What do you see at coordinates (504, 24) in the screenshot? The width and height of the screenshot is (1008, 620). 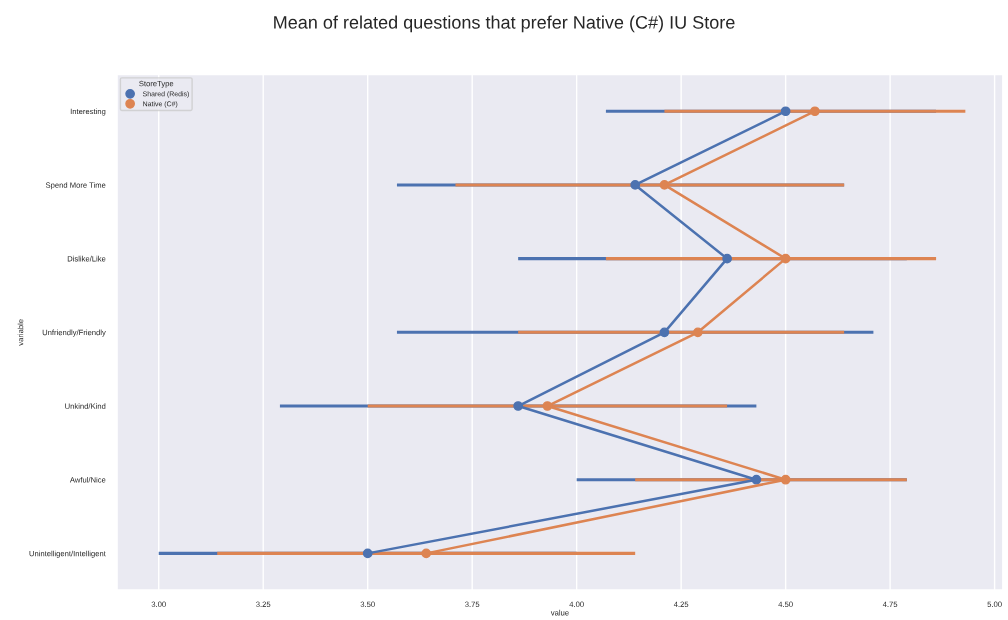 I see `chart-title: Mean of related questions that prefer Native (C#) IU Store` at bounding box center [504, 24].